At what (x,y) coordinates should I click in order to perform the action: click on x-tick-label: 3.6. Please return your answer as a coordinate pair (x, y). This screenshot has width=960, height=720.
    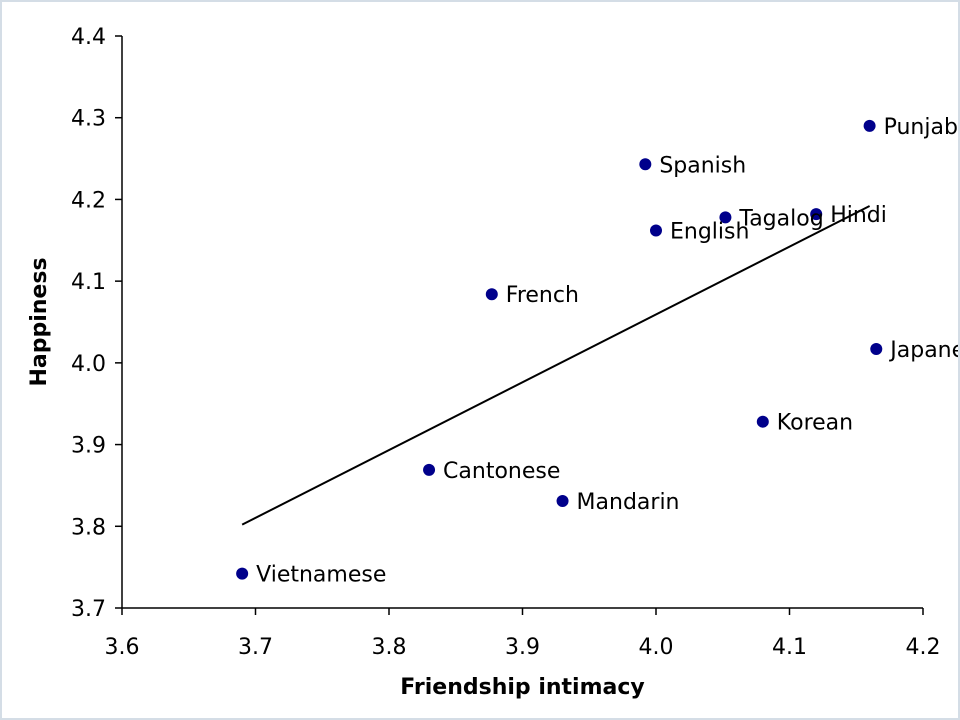
    Looking at the image, I should click on (122, 647).